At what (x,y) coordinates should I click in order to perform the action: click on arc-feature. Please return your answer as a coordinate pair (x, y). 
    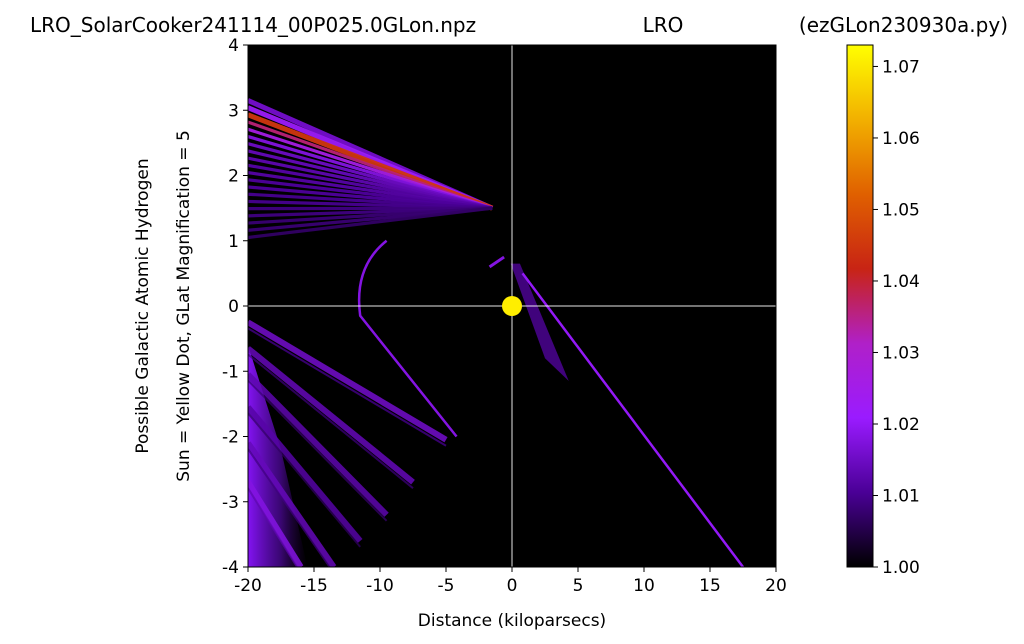
    Looking at the image, I should click on (407, 338).